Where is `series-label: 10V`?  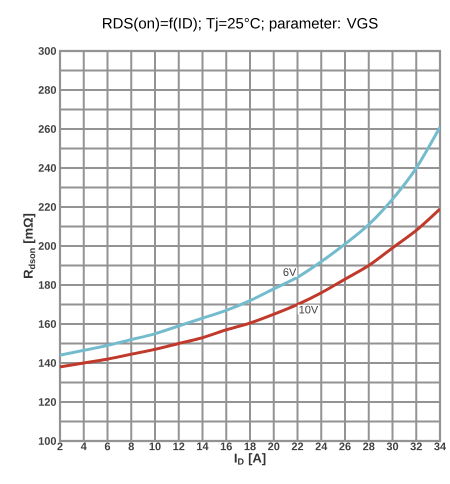 series-label: 10V is located at coordinates (309, 310).